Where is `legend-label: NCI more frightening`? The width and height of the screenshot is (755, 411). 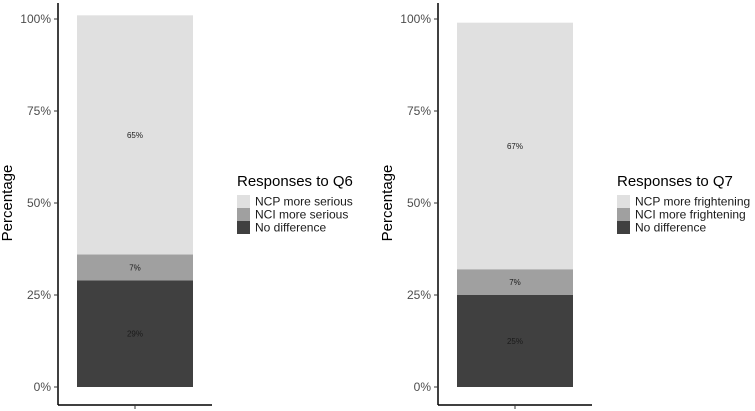
legend-label: NCI more frightening is located at coordinates (690, 215).